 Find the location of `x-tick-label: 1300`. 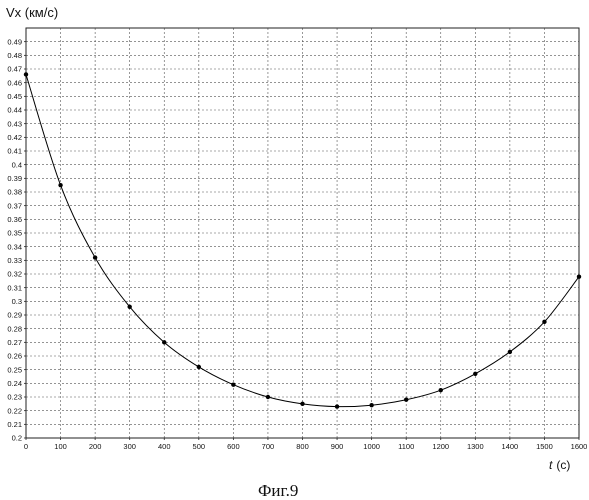

x-tick-label: 1300 is located at coordinates (475, 446).